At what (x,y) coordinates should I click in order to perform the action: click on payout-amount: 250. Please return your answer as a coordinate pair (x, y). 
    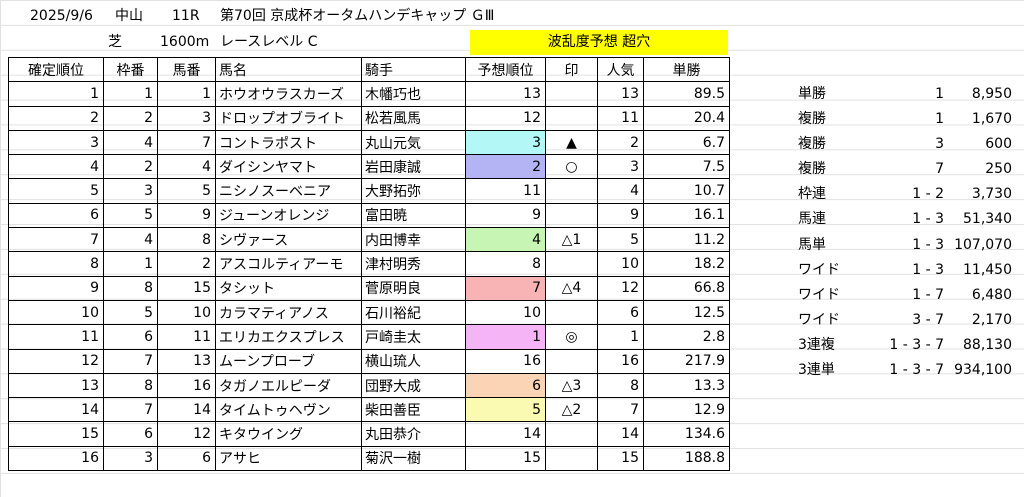
    Looking at the image, I should click on (998, 169).